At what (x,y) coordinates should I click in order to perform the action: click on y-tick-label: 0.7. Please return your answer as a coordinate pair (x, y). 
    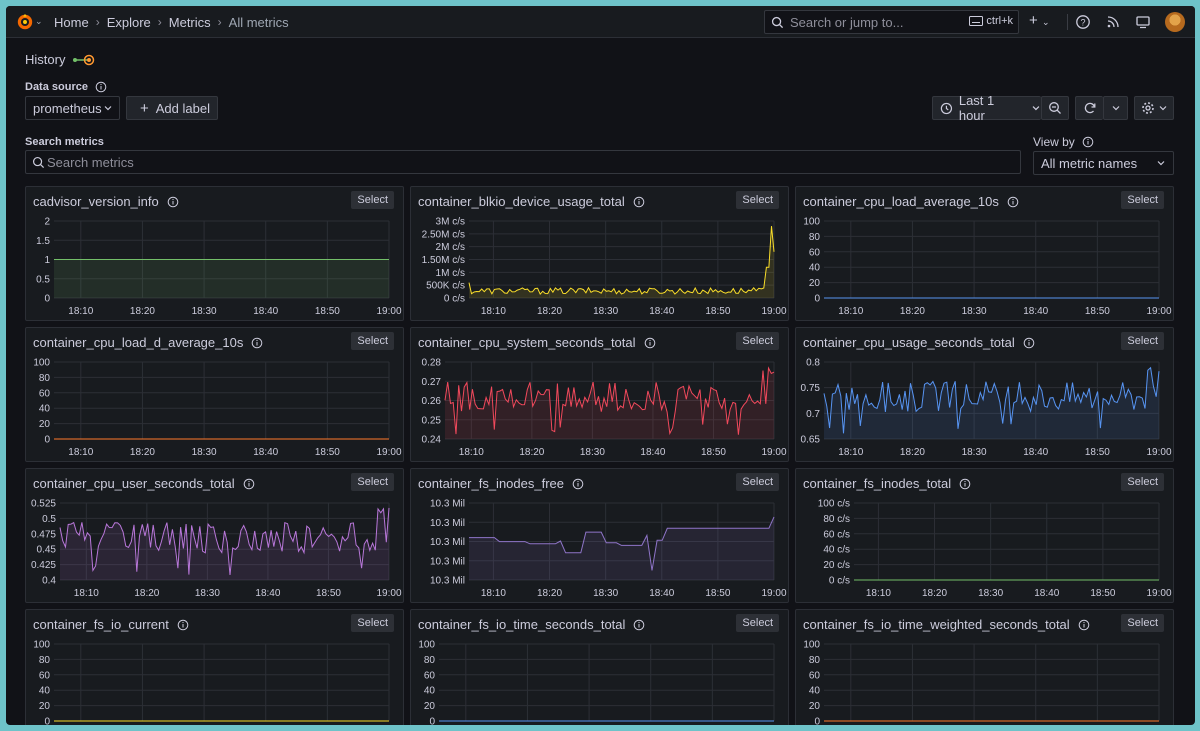
    Looking at the image, I should click on (813, 414).